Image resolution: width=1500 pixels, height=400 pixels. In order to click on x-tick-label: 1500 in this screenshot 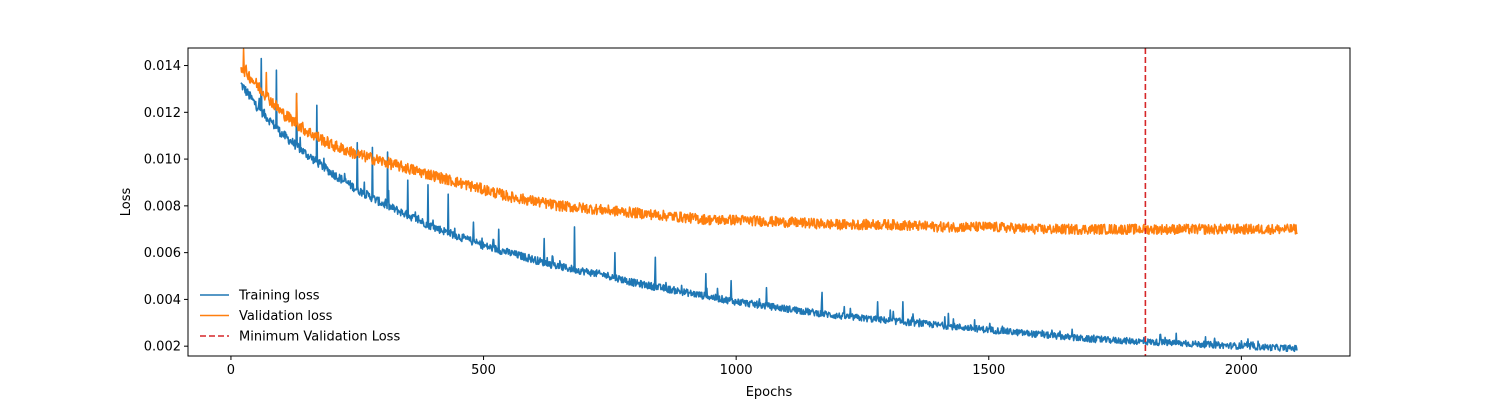, I will do `click(988, 370)`.